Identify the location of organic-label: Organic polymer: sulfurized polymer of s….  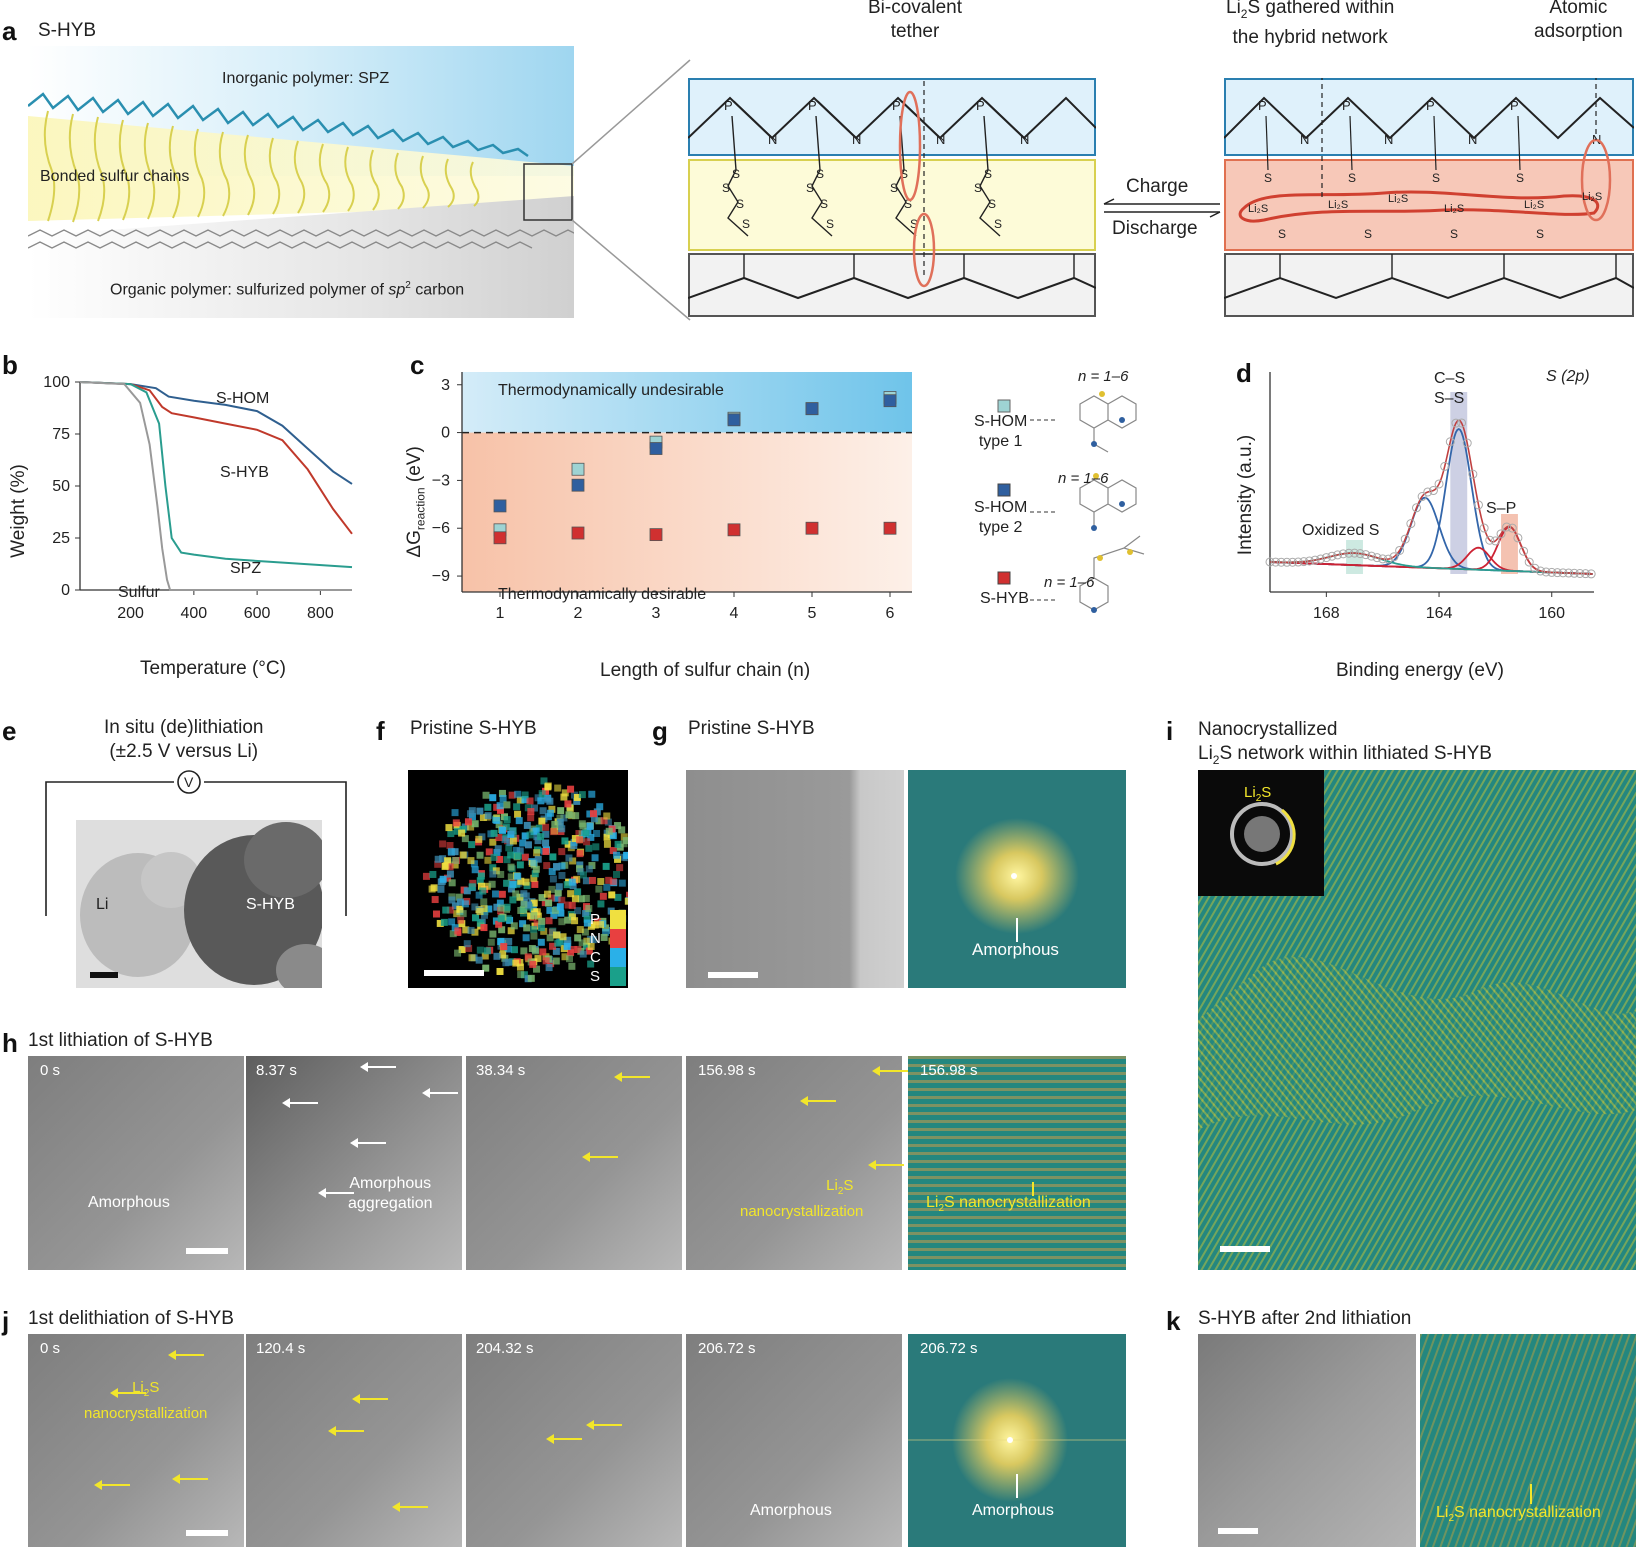
(287, 289).